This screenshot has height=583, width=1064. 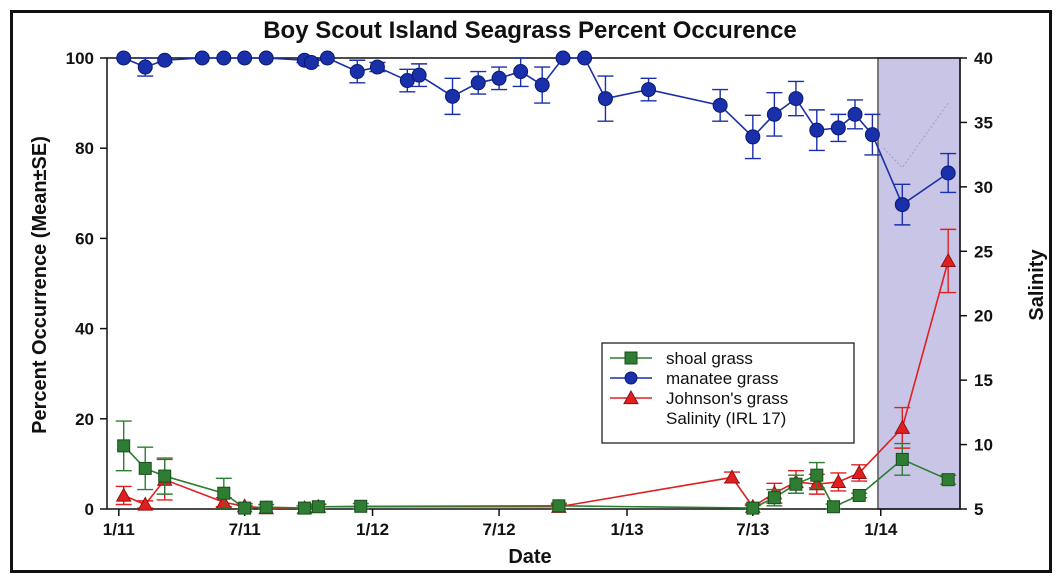 I want to click on series-salinity-irl-17-, so click(x=916, y=135).